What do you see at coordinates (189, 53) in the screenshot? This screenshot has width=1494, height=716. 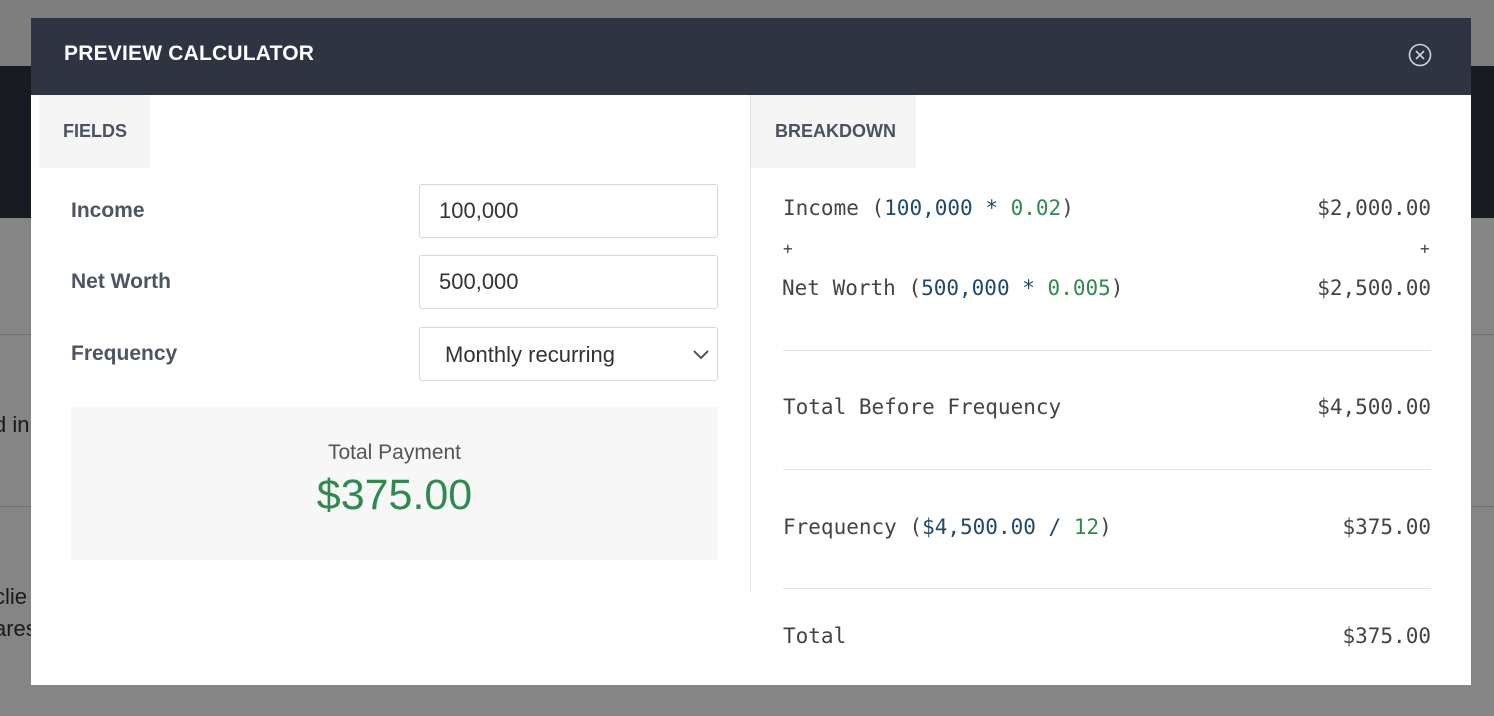 I see `modal-title: PREVIEW CALCULATOR` at bounding box center [189, 53].